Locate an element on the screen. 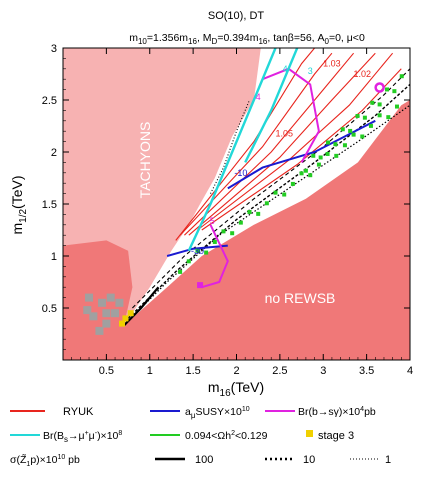  no-rewsb-label: no REWSB is located at coordinates (300, 298).